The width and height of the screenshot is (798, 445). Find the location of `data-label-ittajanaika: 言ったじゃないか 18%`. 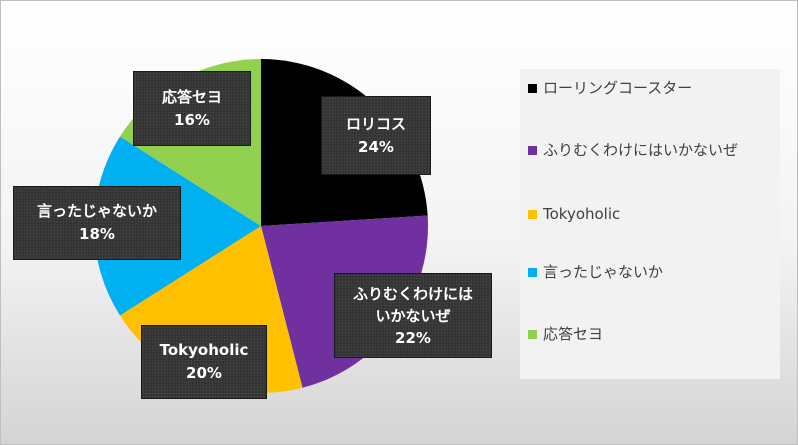

data-label-ittajanaika: 言ったじゃないか 18% is located at coordinates (97, 223).